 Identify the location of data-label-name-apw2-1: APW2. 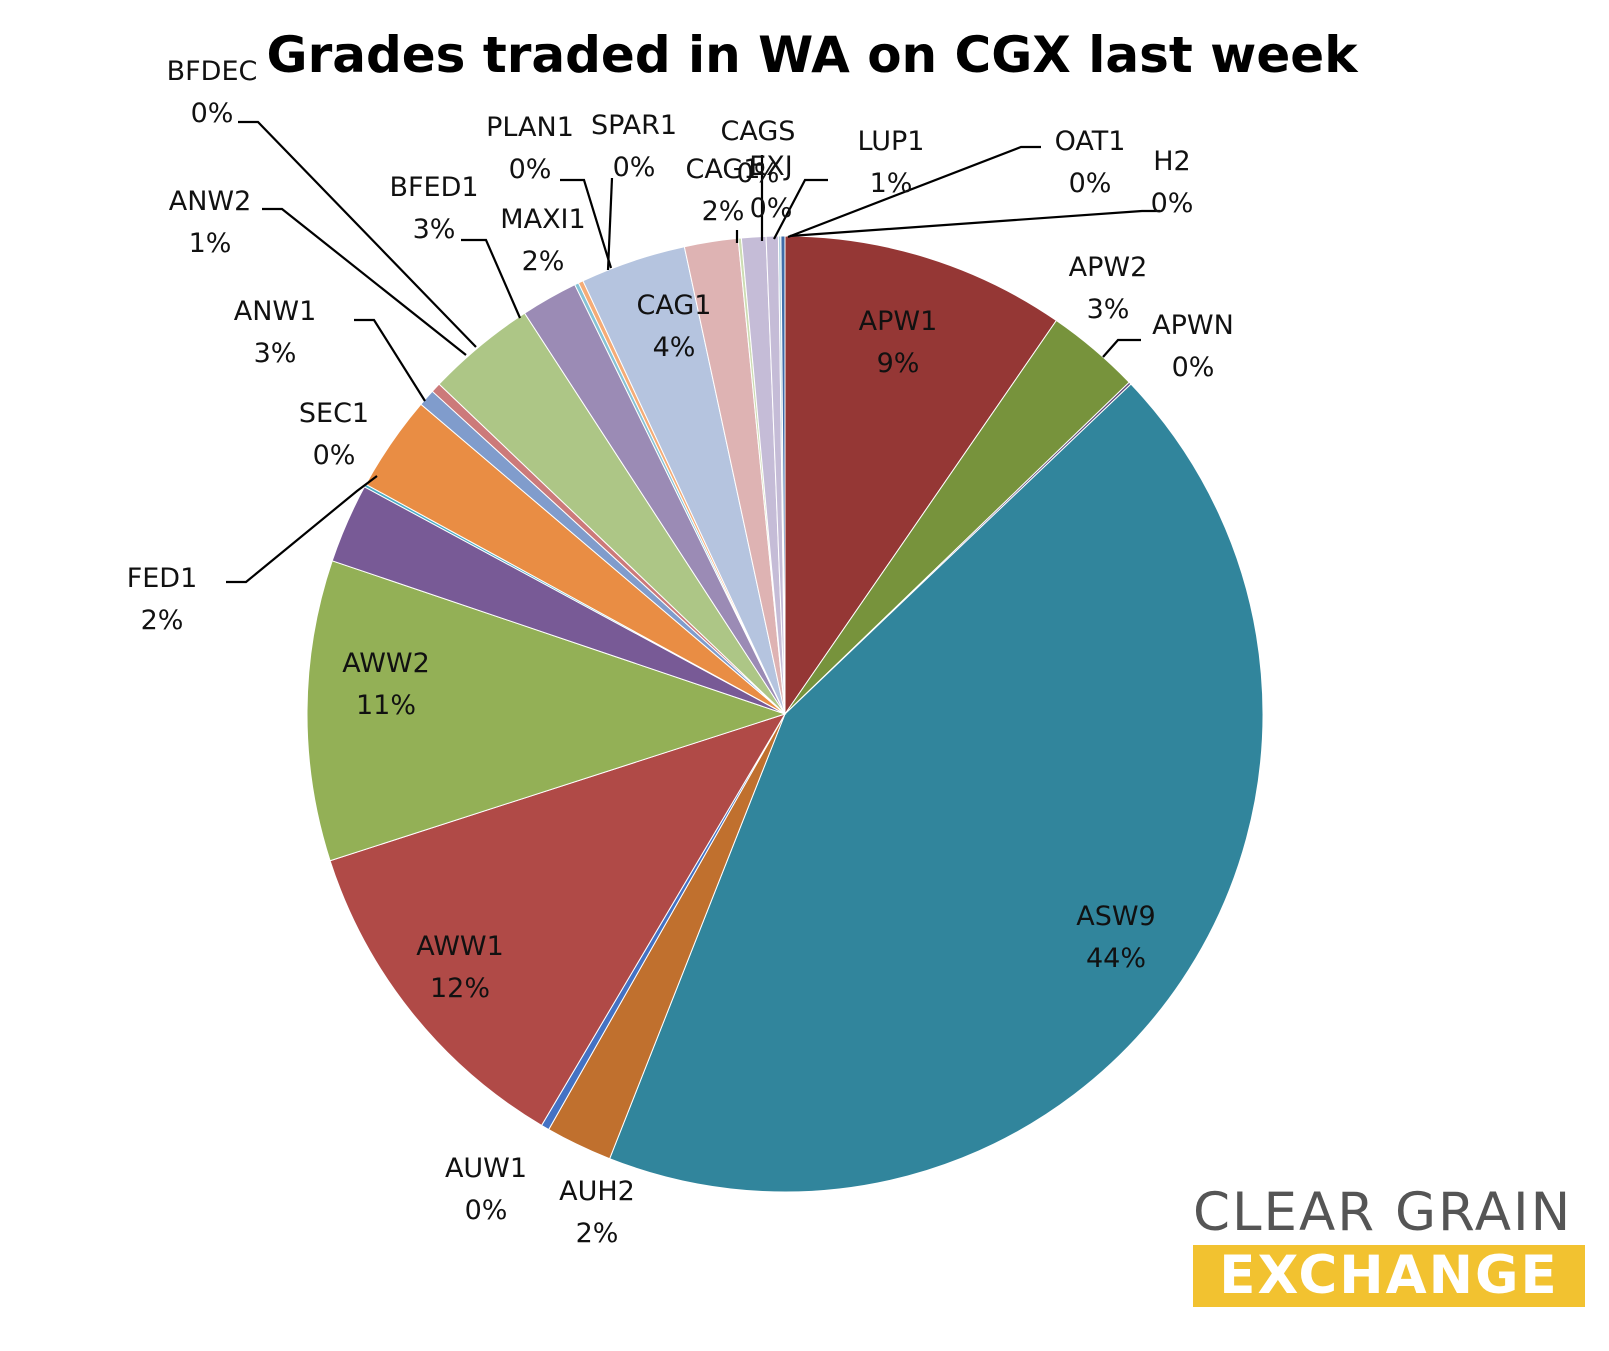
(1108, 267).